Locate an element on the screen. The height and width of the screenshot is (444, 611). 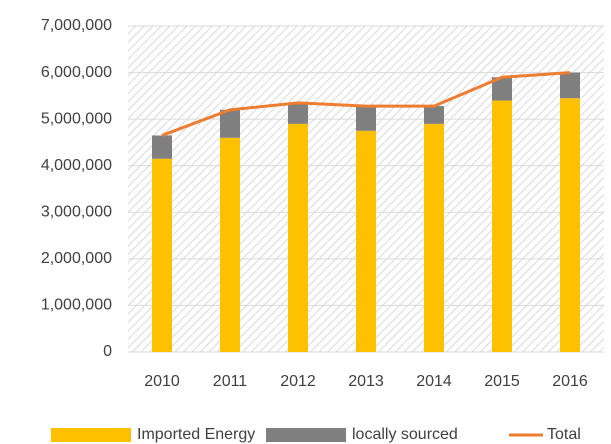
y-tick-label: 3,000,000 is located at coordinates (76, 212).